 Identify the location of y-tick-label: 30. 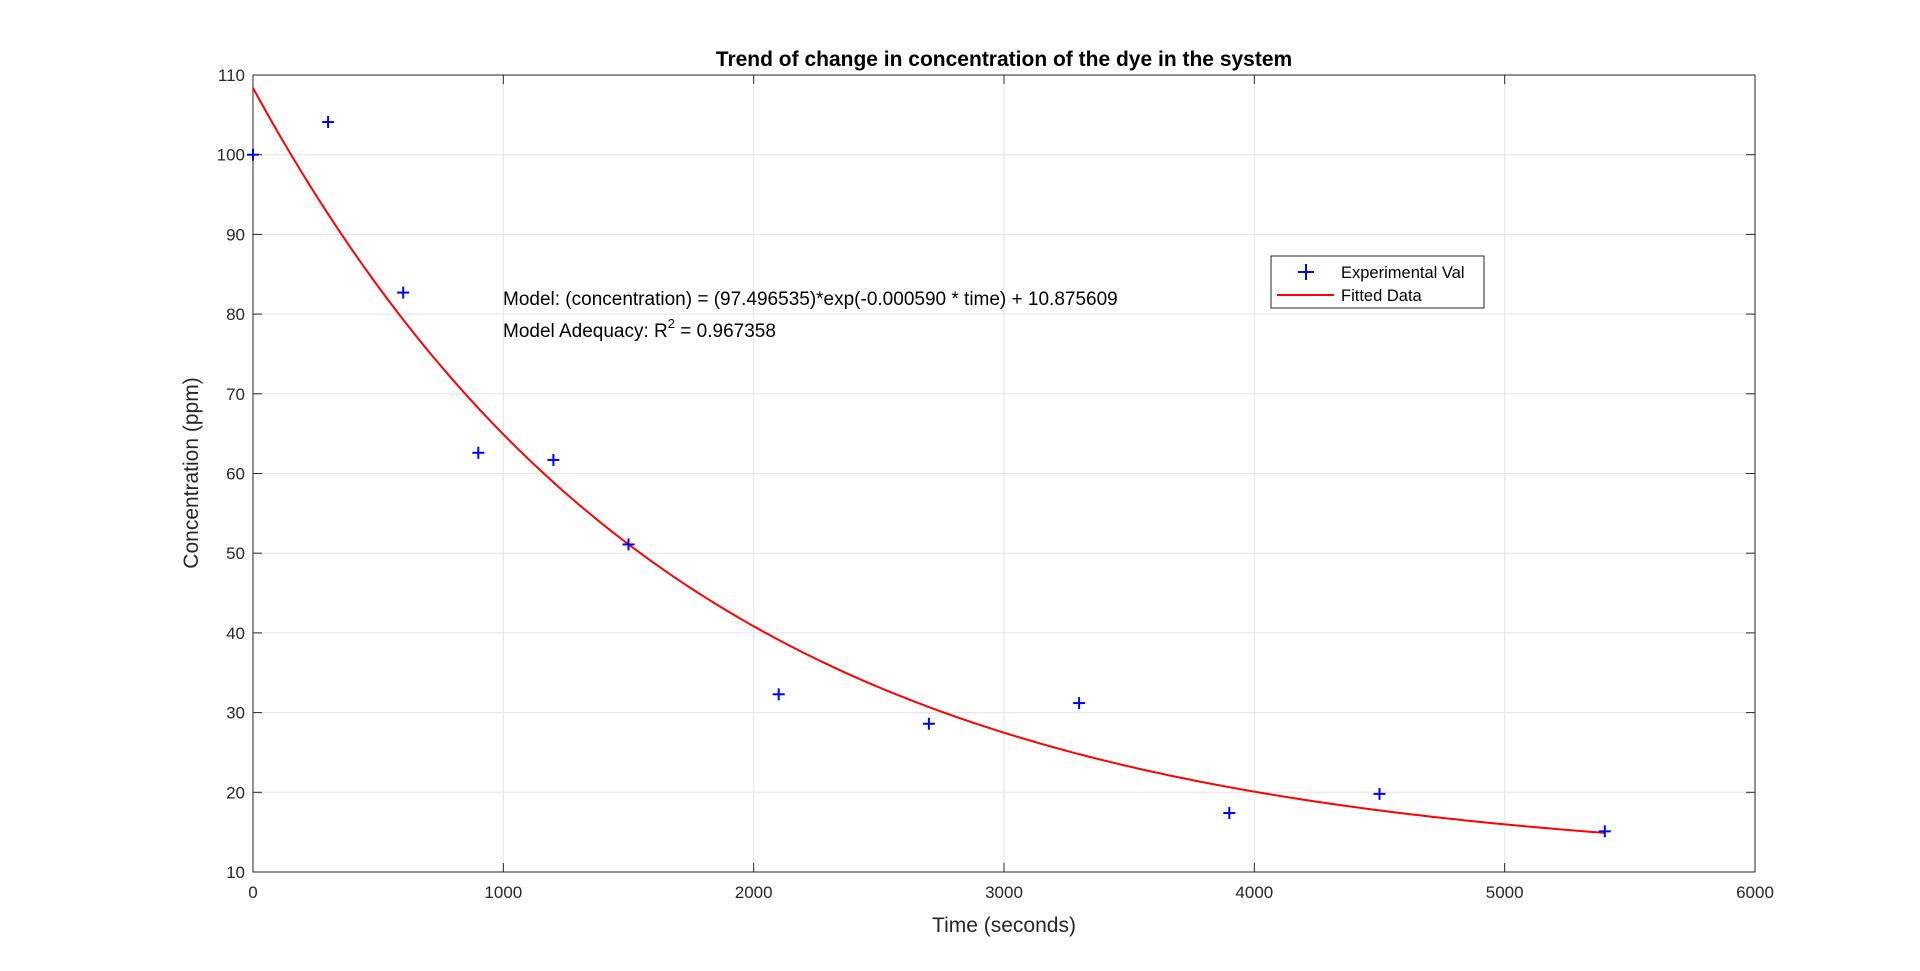
(235, 713).